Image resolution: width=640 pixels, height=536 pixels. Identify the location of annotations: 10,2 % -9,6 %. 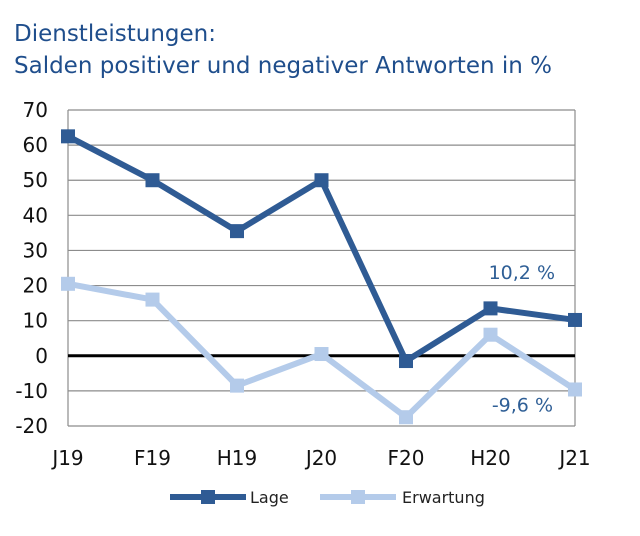
(522, 339).